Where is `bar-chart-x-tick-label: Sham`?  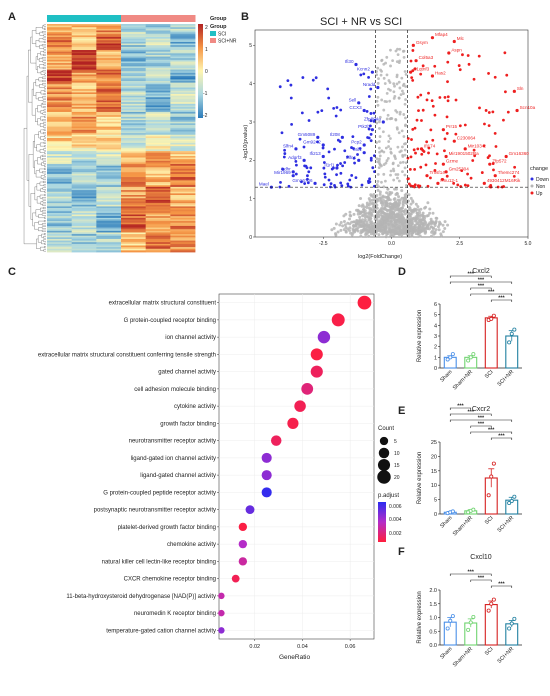 bar-chart-x-tick-label: Sham is located at coordinates (446, 653).